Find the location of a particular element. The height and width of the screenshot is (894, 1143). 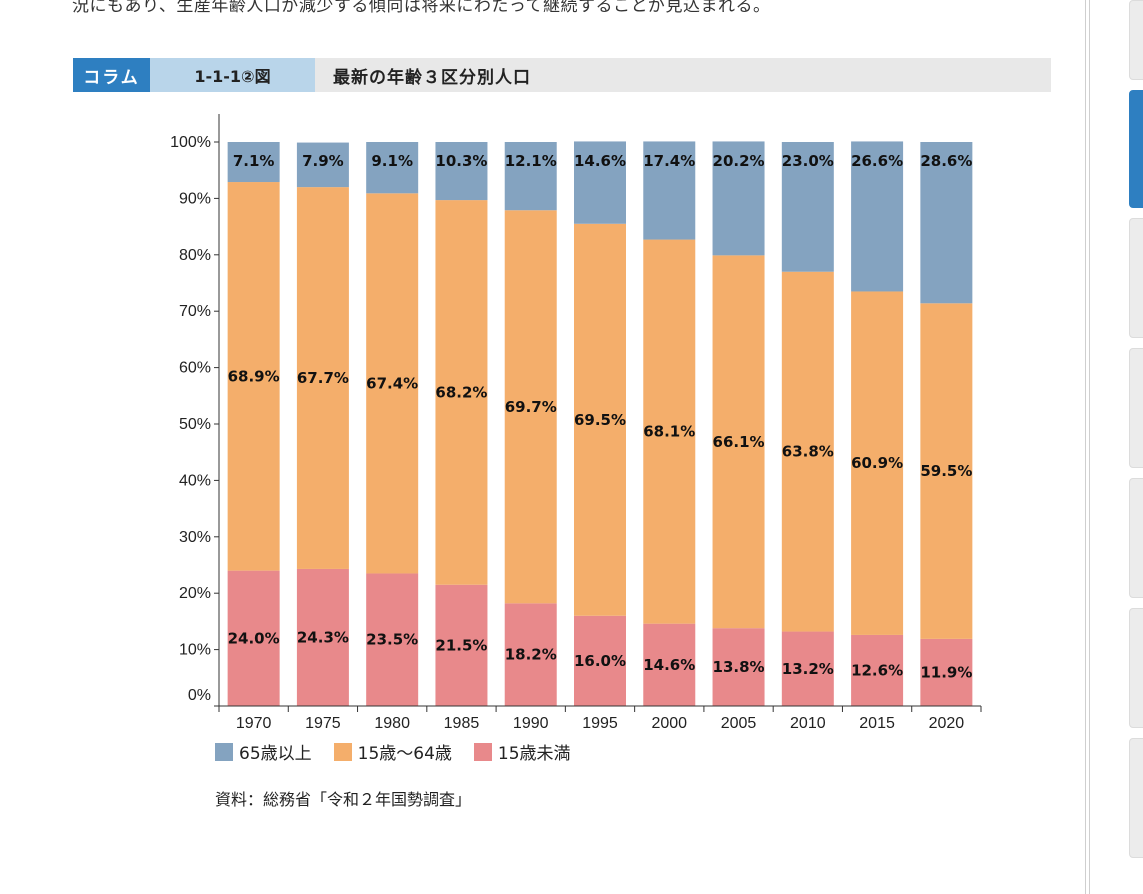

source-note: 資料：総務省「令和２年国勢調査」 is located at coordinates (343, 799).